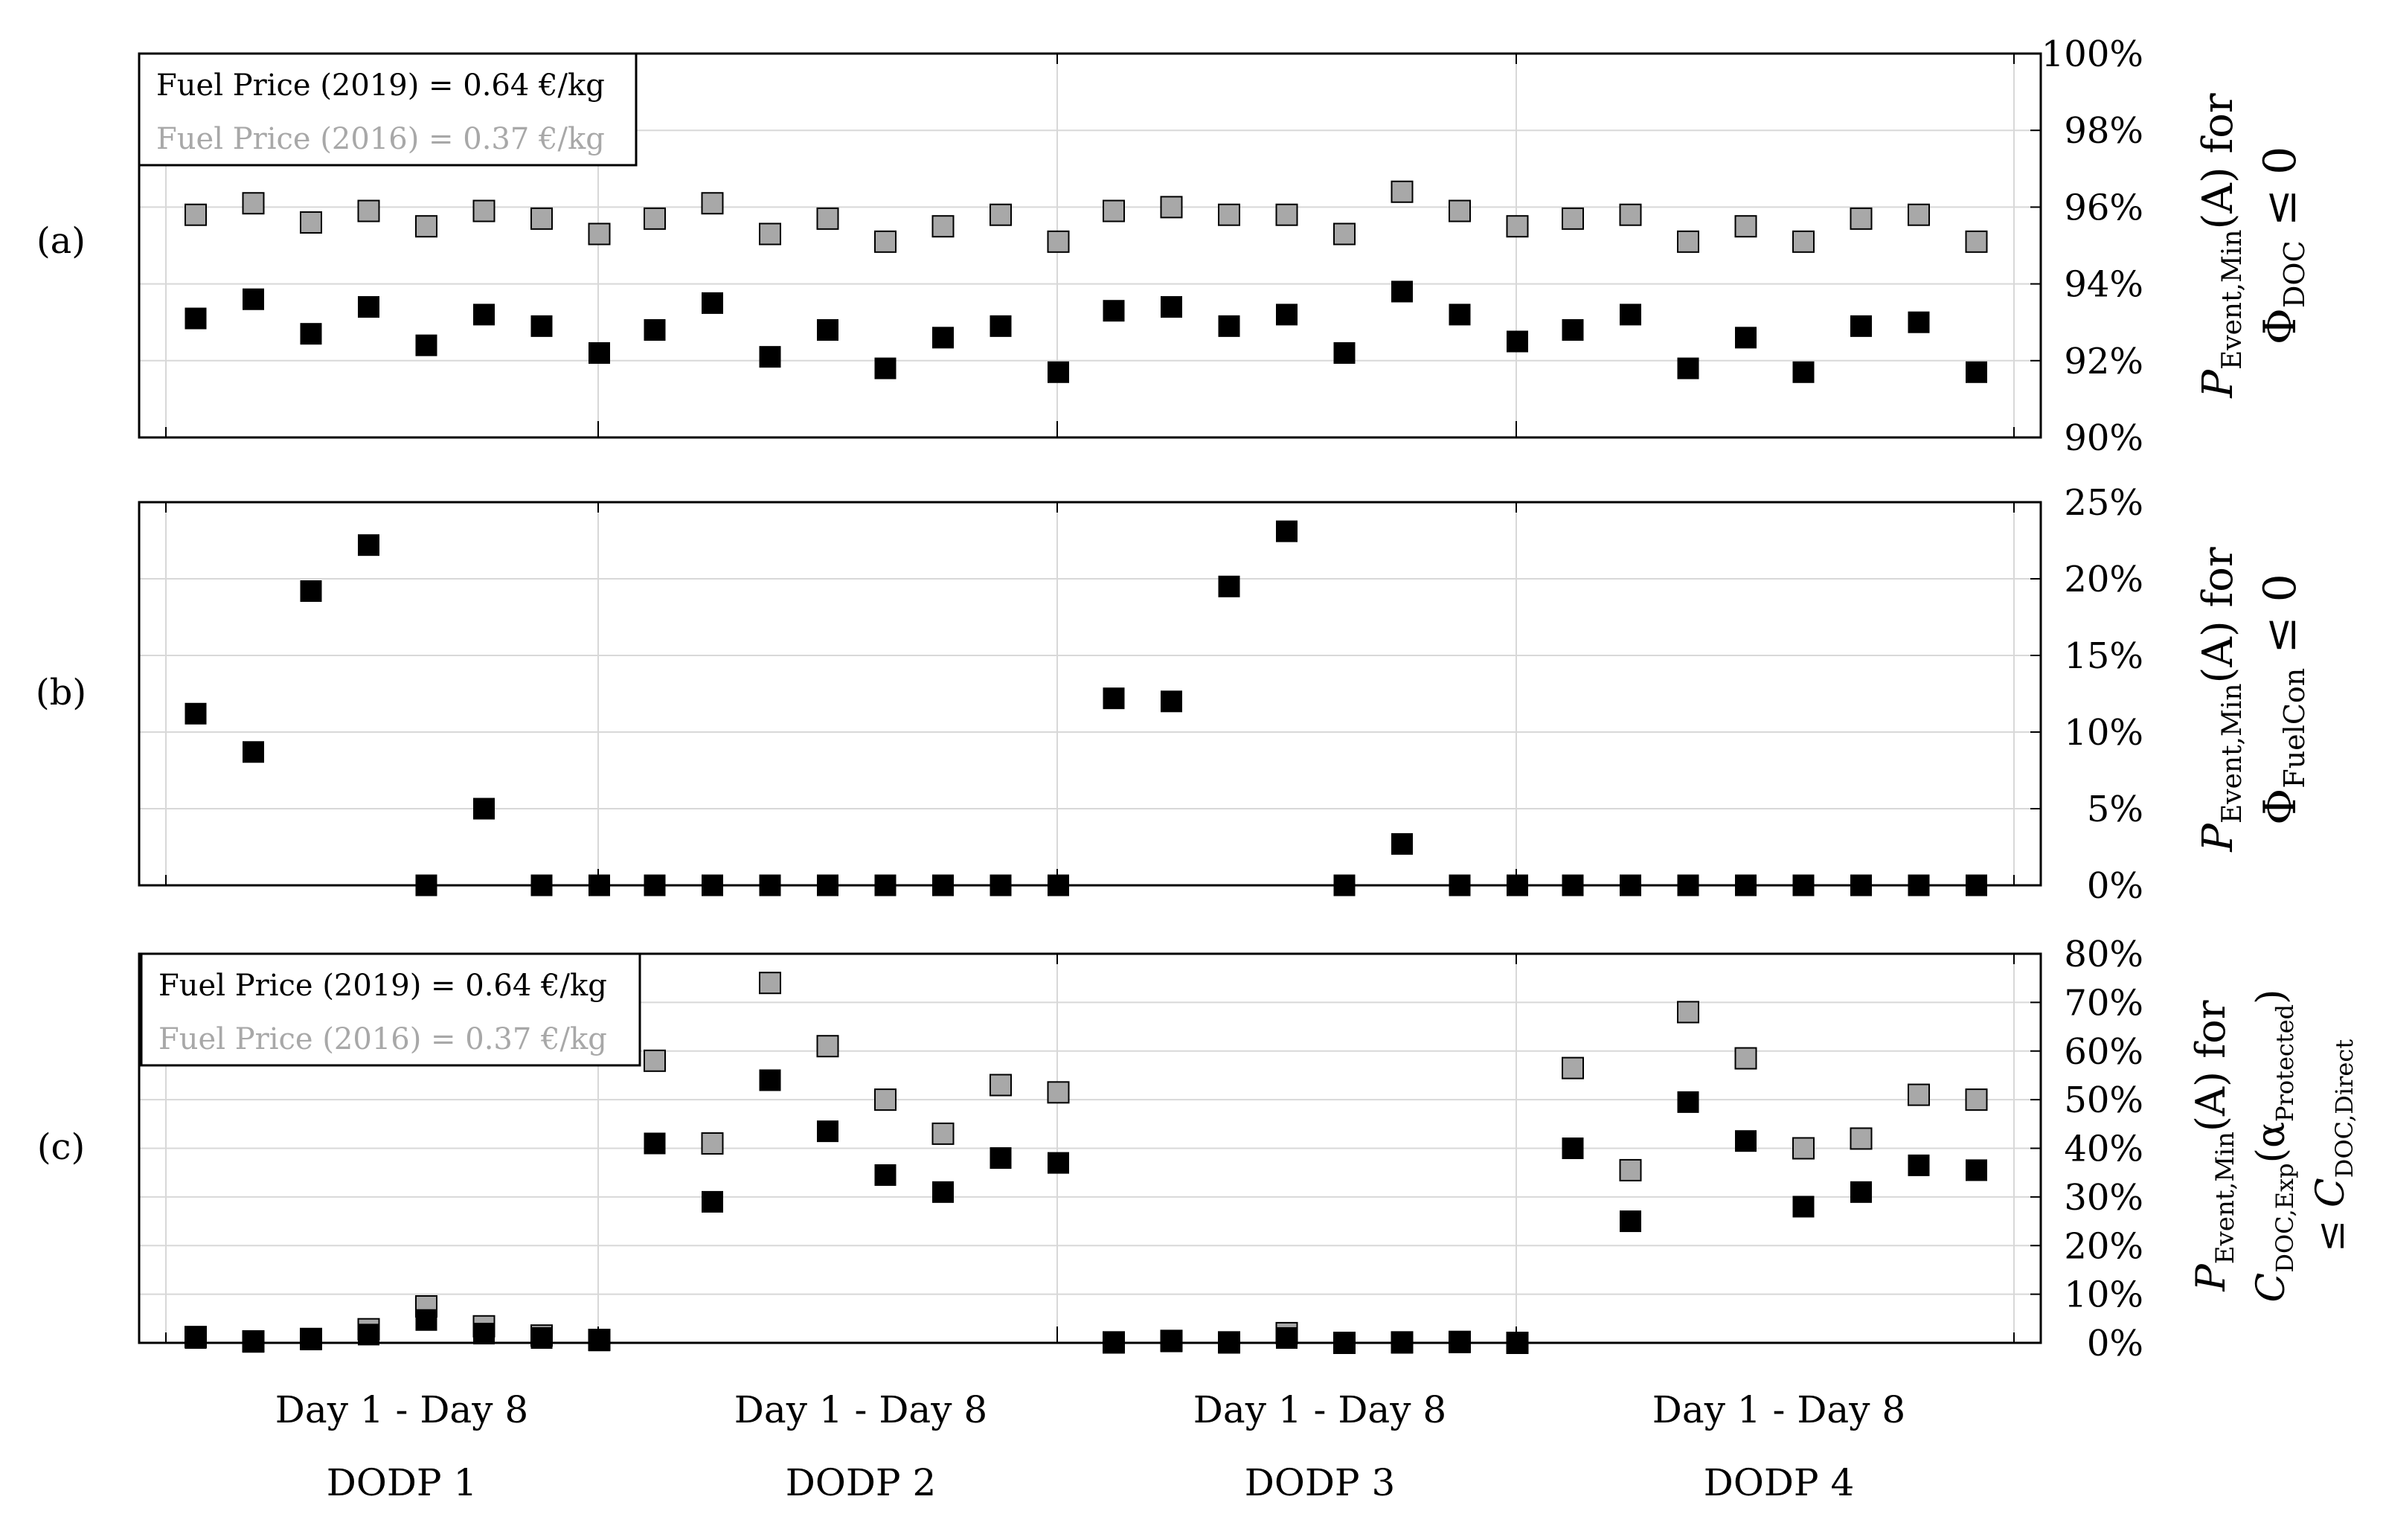 The width and height of the screenshot is (2383, 1540). I want to click on y-tick-label: 98%, so click(2103, 131).